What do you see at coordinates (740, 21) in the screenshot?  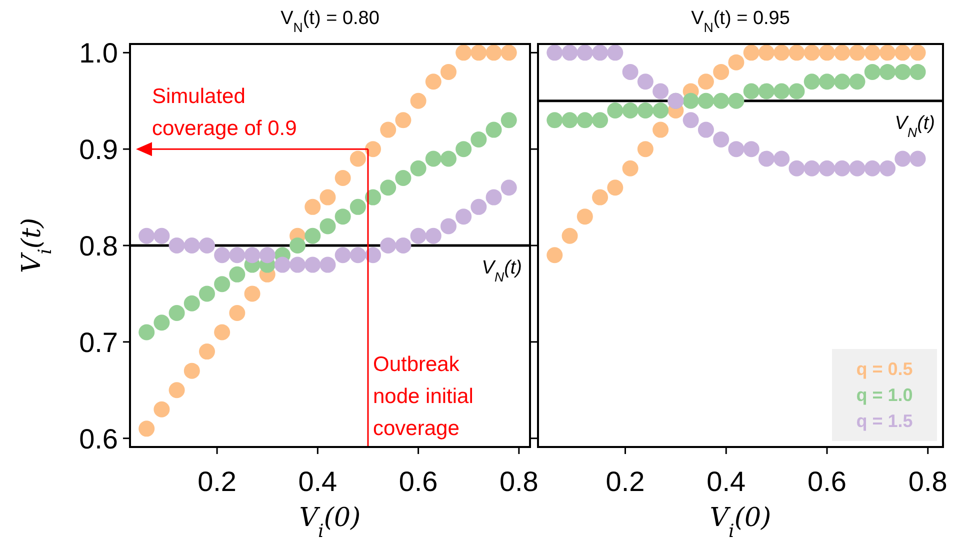 I see `chart-title: V$_{N}$(t) = 0.95` at bounding box center [740, 21].